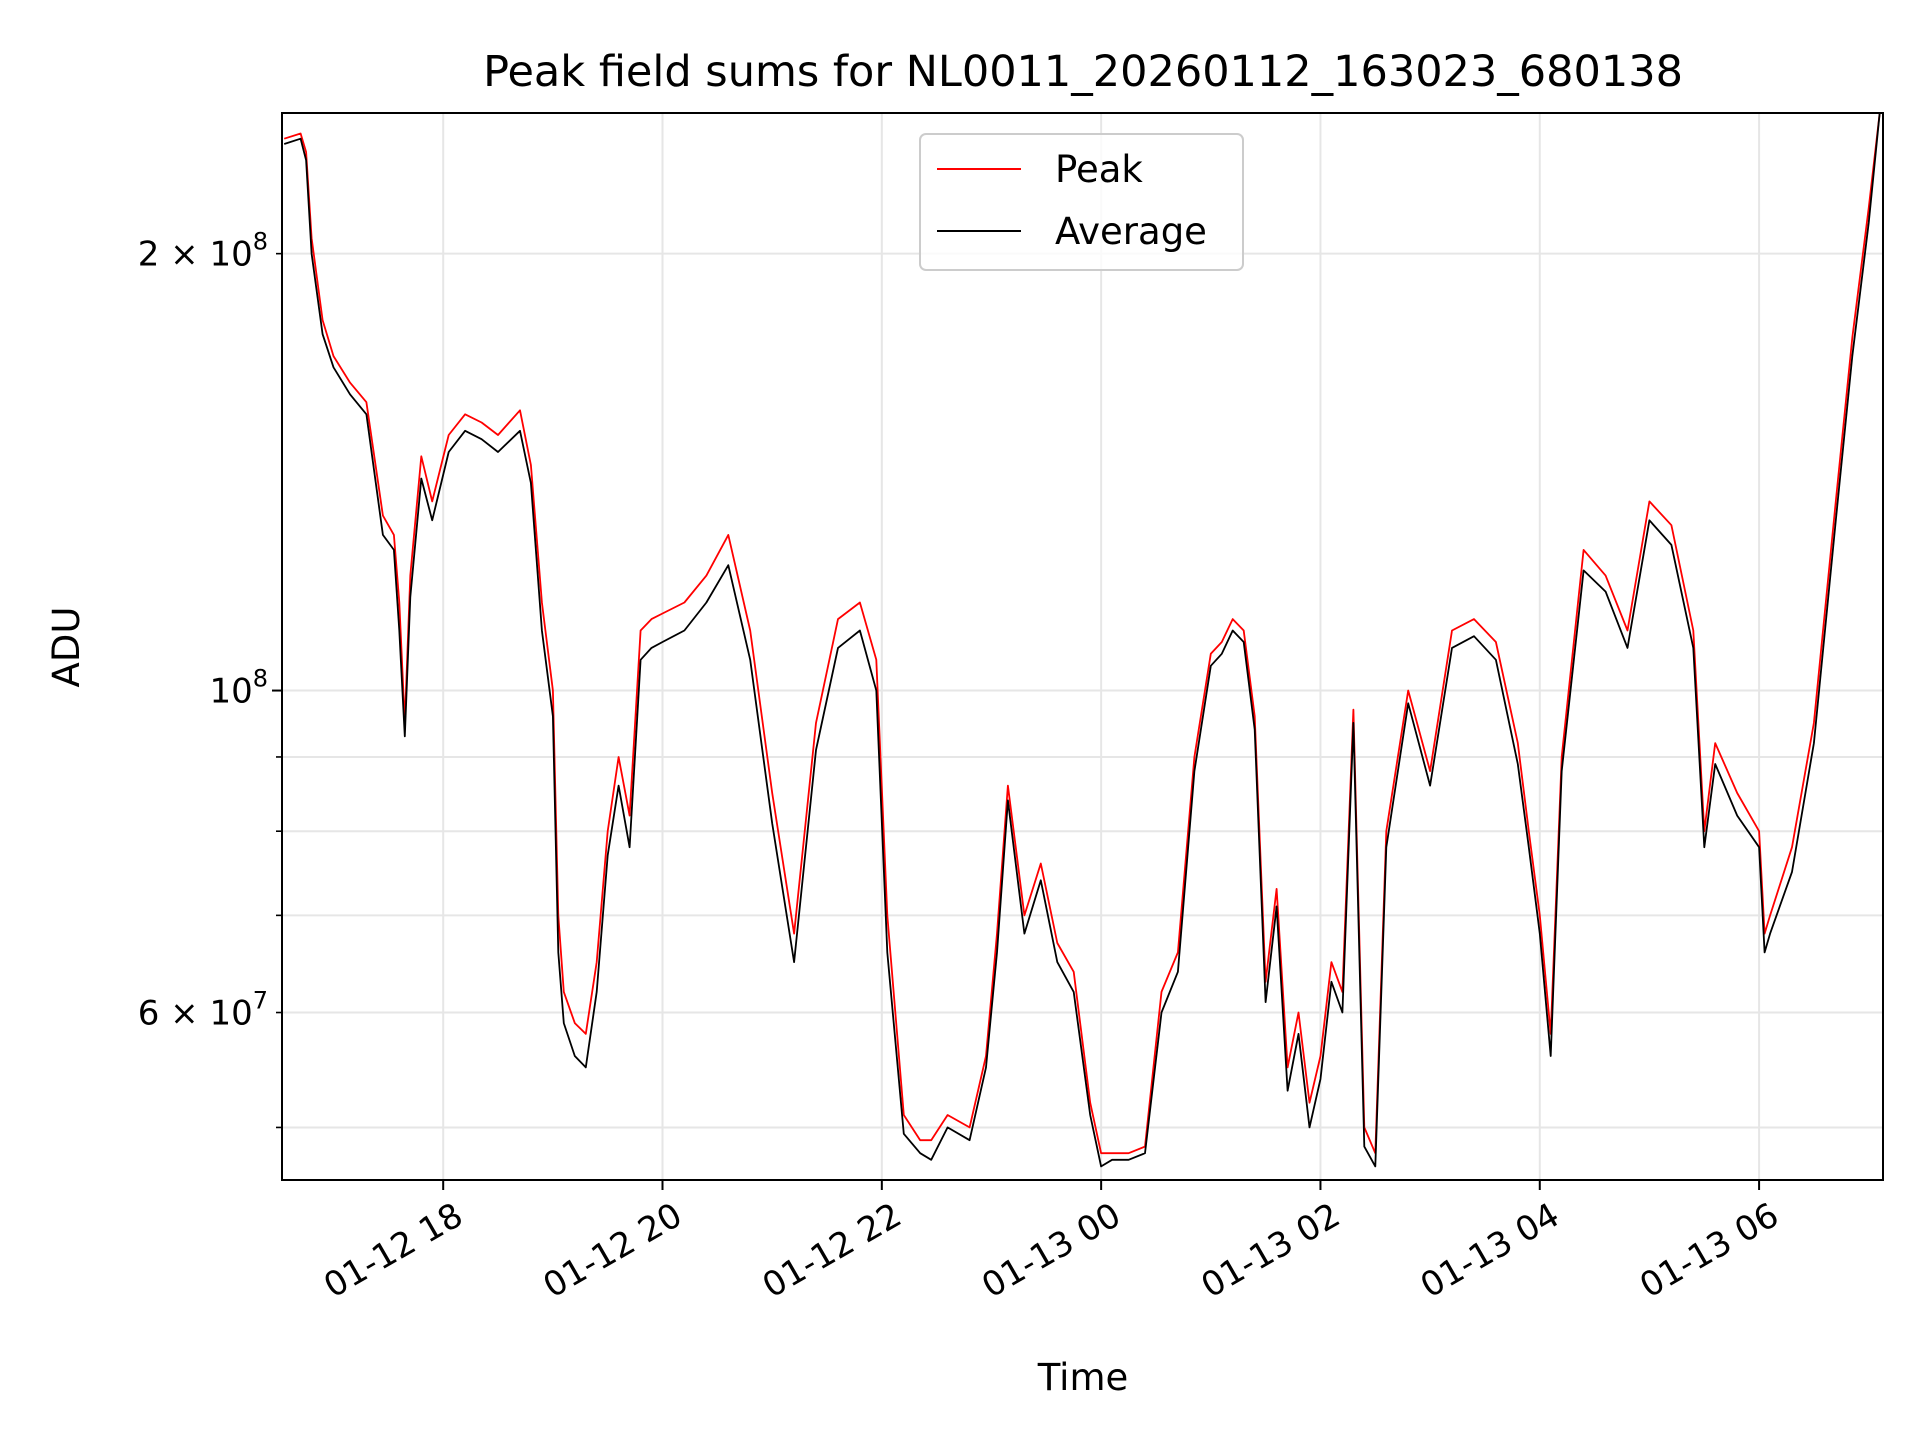 The image size is (1920, 1440). I want to click on y-tick-exponent: 7, so click(260, 1001).